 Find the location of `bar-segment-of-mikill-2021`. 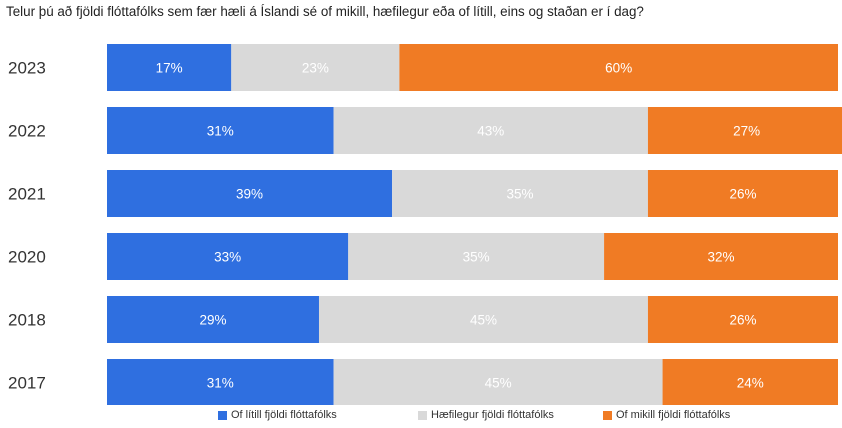

bar-segment-of-mikill-2021 is located at coordinates (742, 193).